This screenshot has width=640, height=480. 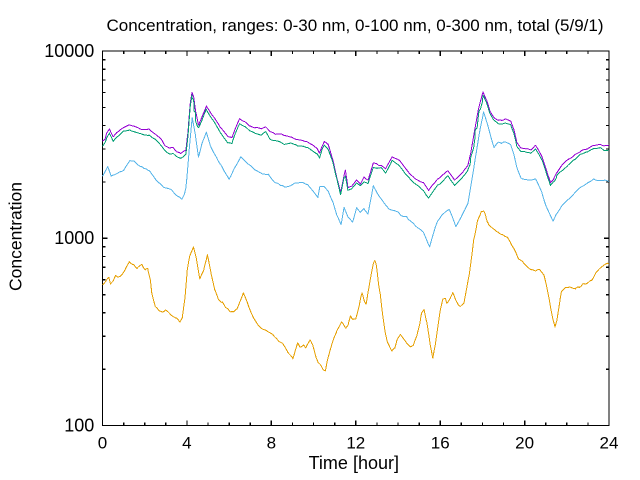 I want to click on svg-text: 12, so click(x=355, y=443).